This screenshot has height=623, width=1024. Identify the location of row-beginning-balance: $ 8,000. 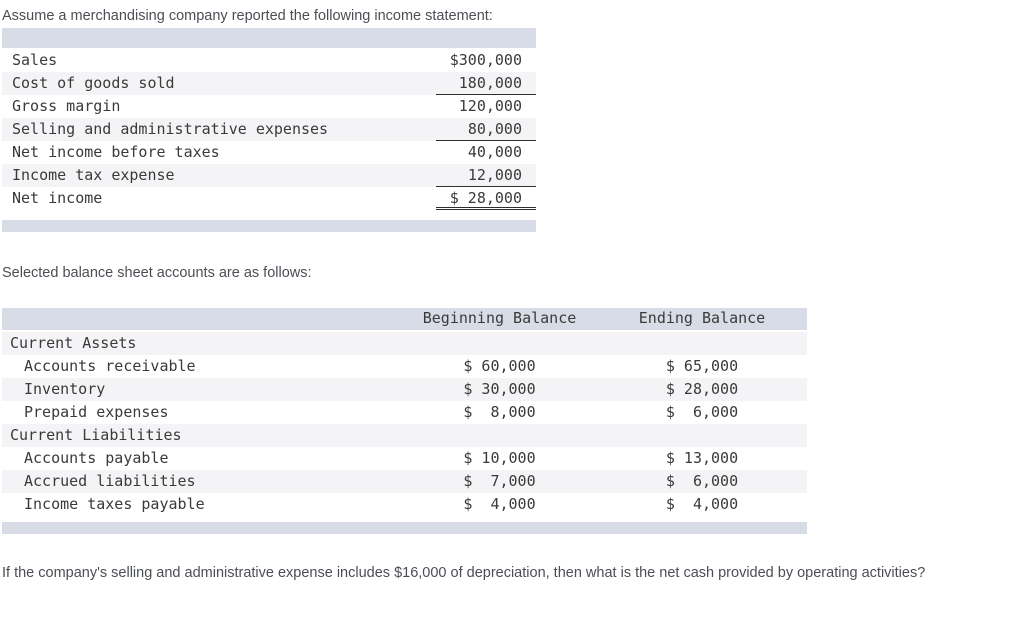
(499, 412).